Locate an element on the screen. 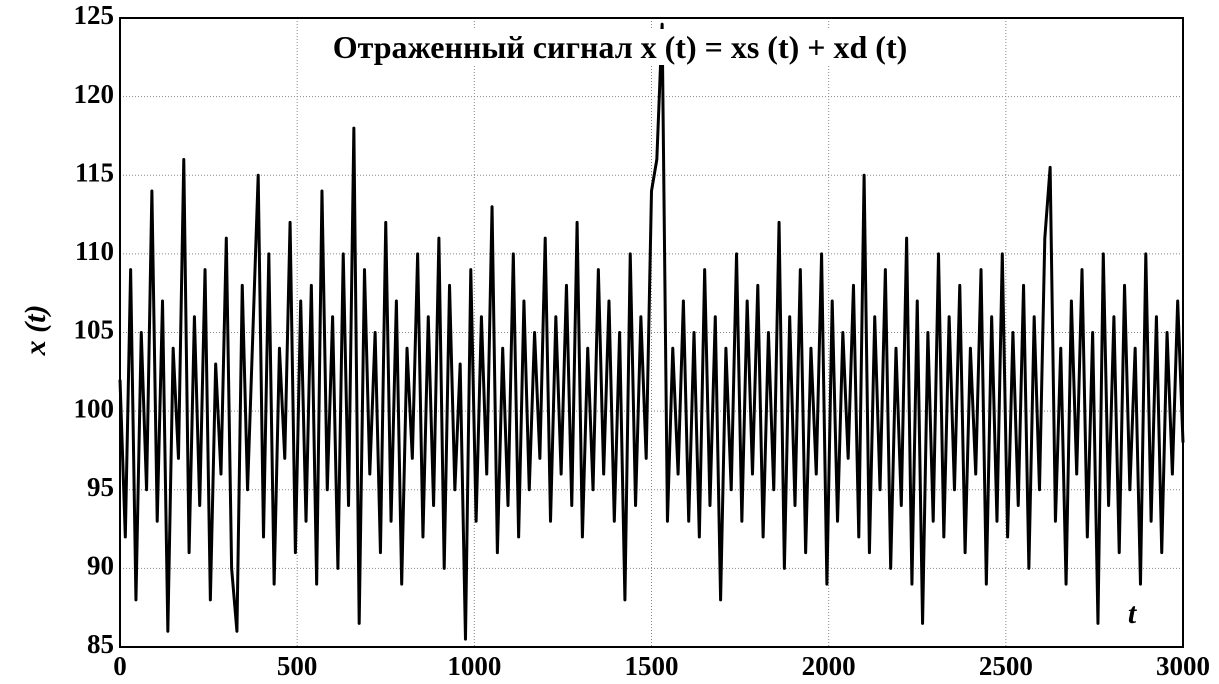 This screenshot has height=684, width=1219. y-tick-label: 85 is located at coordinates (100, 644).